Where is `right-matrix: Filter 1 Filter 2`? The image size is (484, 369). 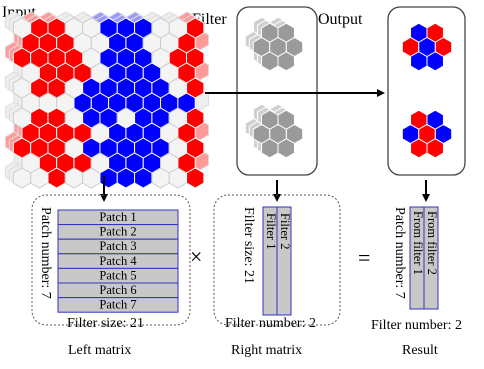 right-matrix: Filter 1 Filter 2 is located at coordinates (277, 261).